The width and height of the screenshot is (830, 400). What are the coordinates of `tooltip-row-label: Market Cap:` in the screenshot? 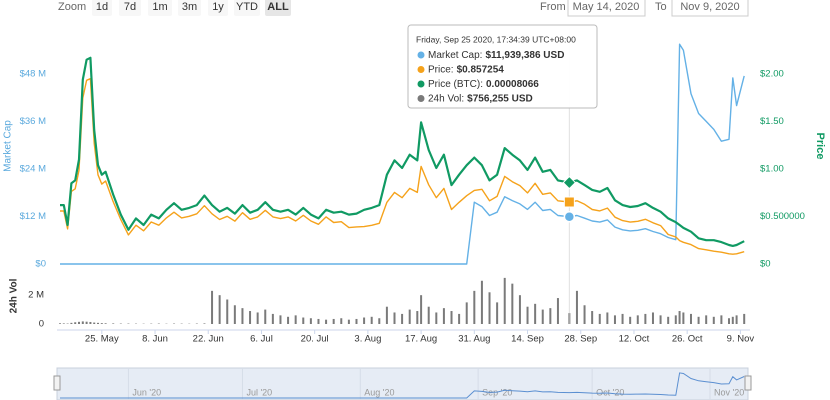 It's located at (455, 55).